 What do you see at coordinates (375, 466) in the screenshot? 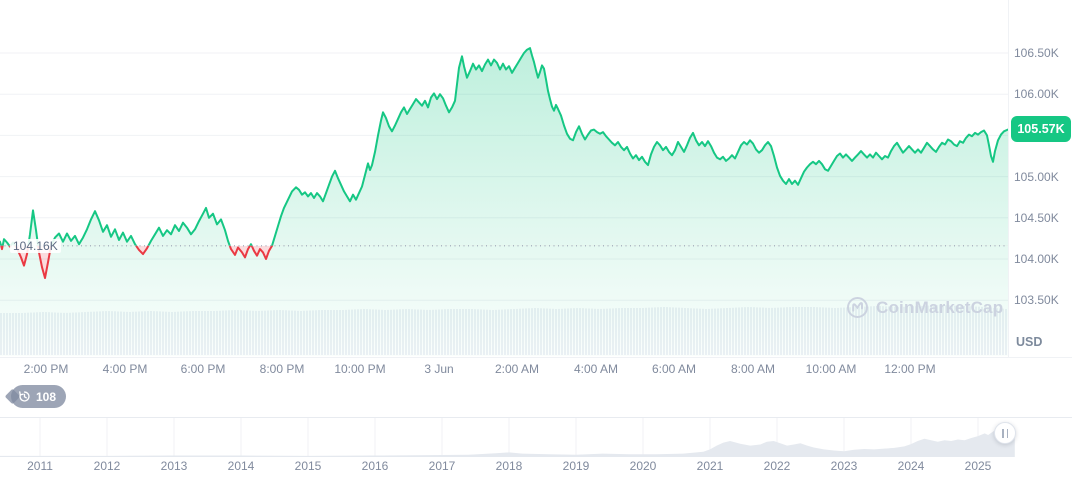
I see `timeline-year-label: 2016` at bounding box center [375, 466].